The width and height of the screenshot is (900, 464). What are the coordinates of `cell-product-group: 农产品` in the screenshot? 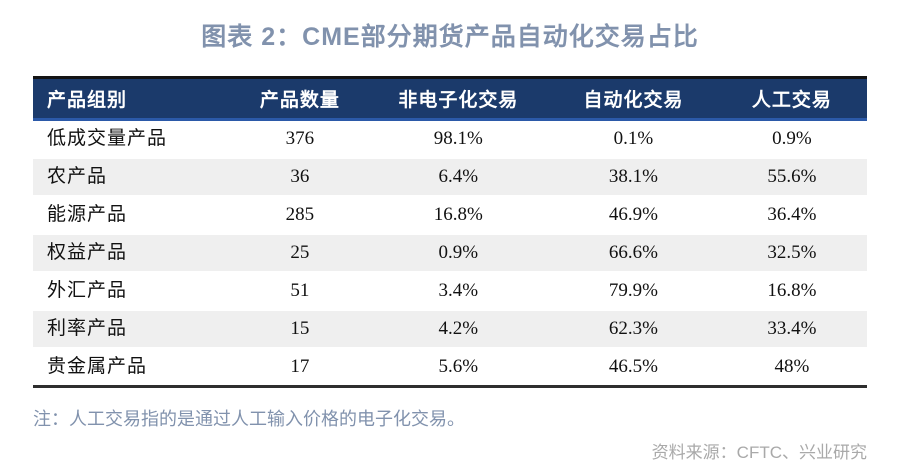 It's located at (133, 178).